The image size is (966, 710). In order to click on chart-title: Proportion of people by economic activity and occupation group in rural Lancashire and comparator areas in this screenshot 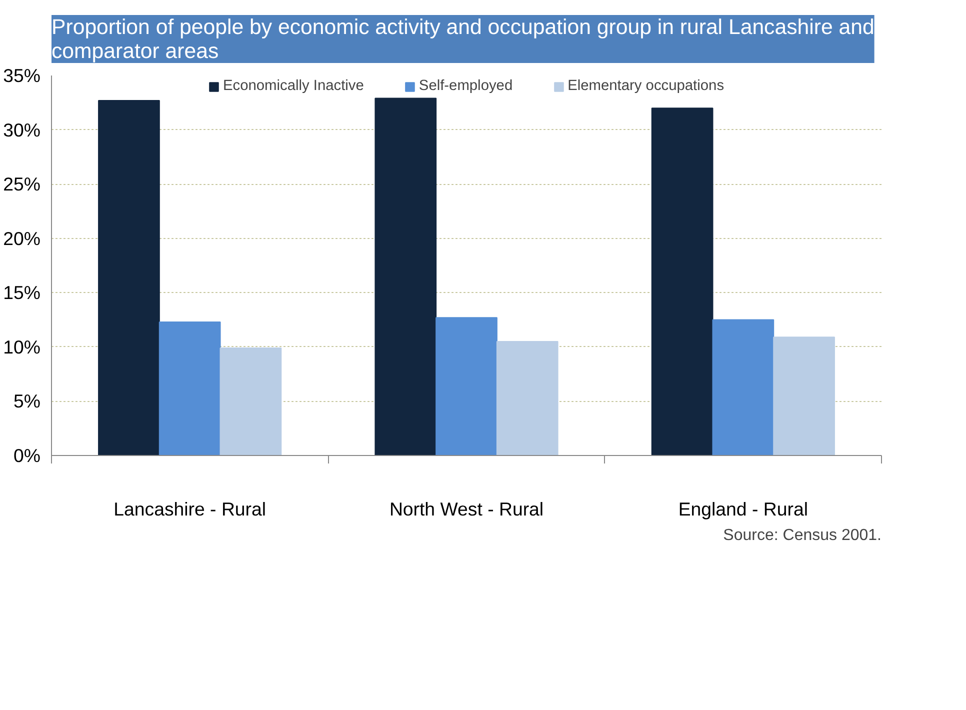, I will do `click(463, 39)`.